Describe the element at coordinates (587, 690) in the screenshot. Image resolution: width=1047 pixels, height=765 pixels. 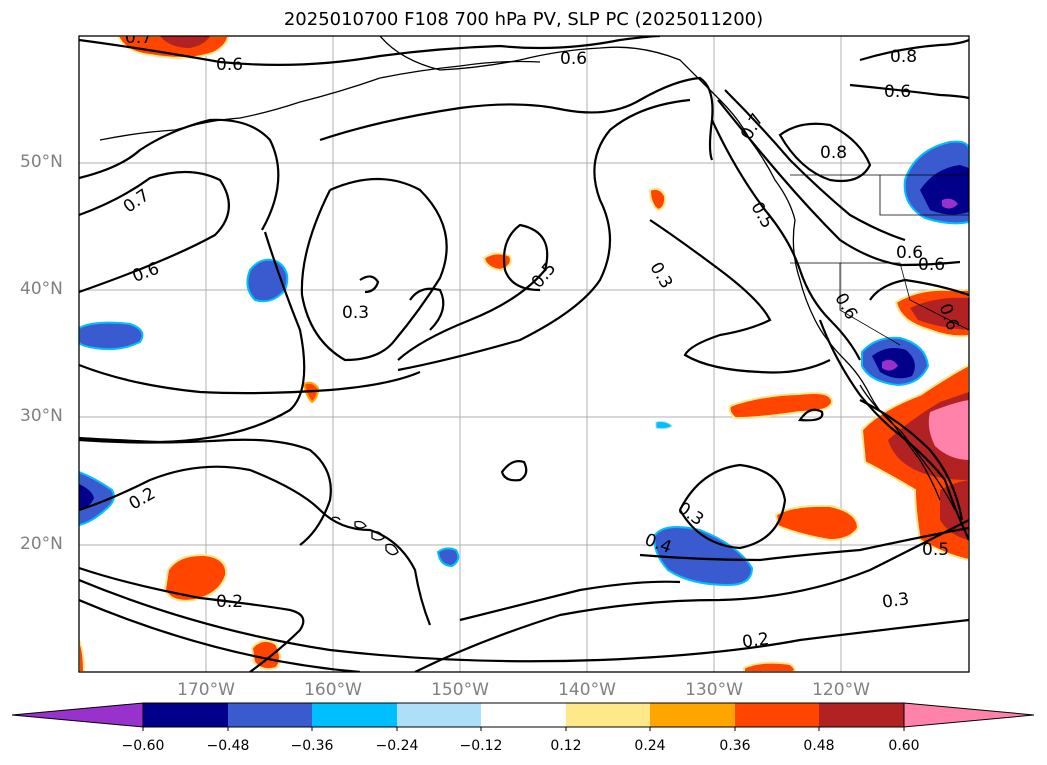
I see `lon-label-140: 140°W` at that location.